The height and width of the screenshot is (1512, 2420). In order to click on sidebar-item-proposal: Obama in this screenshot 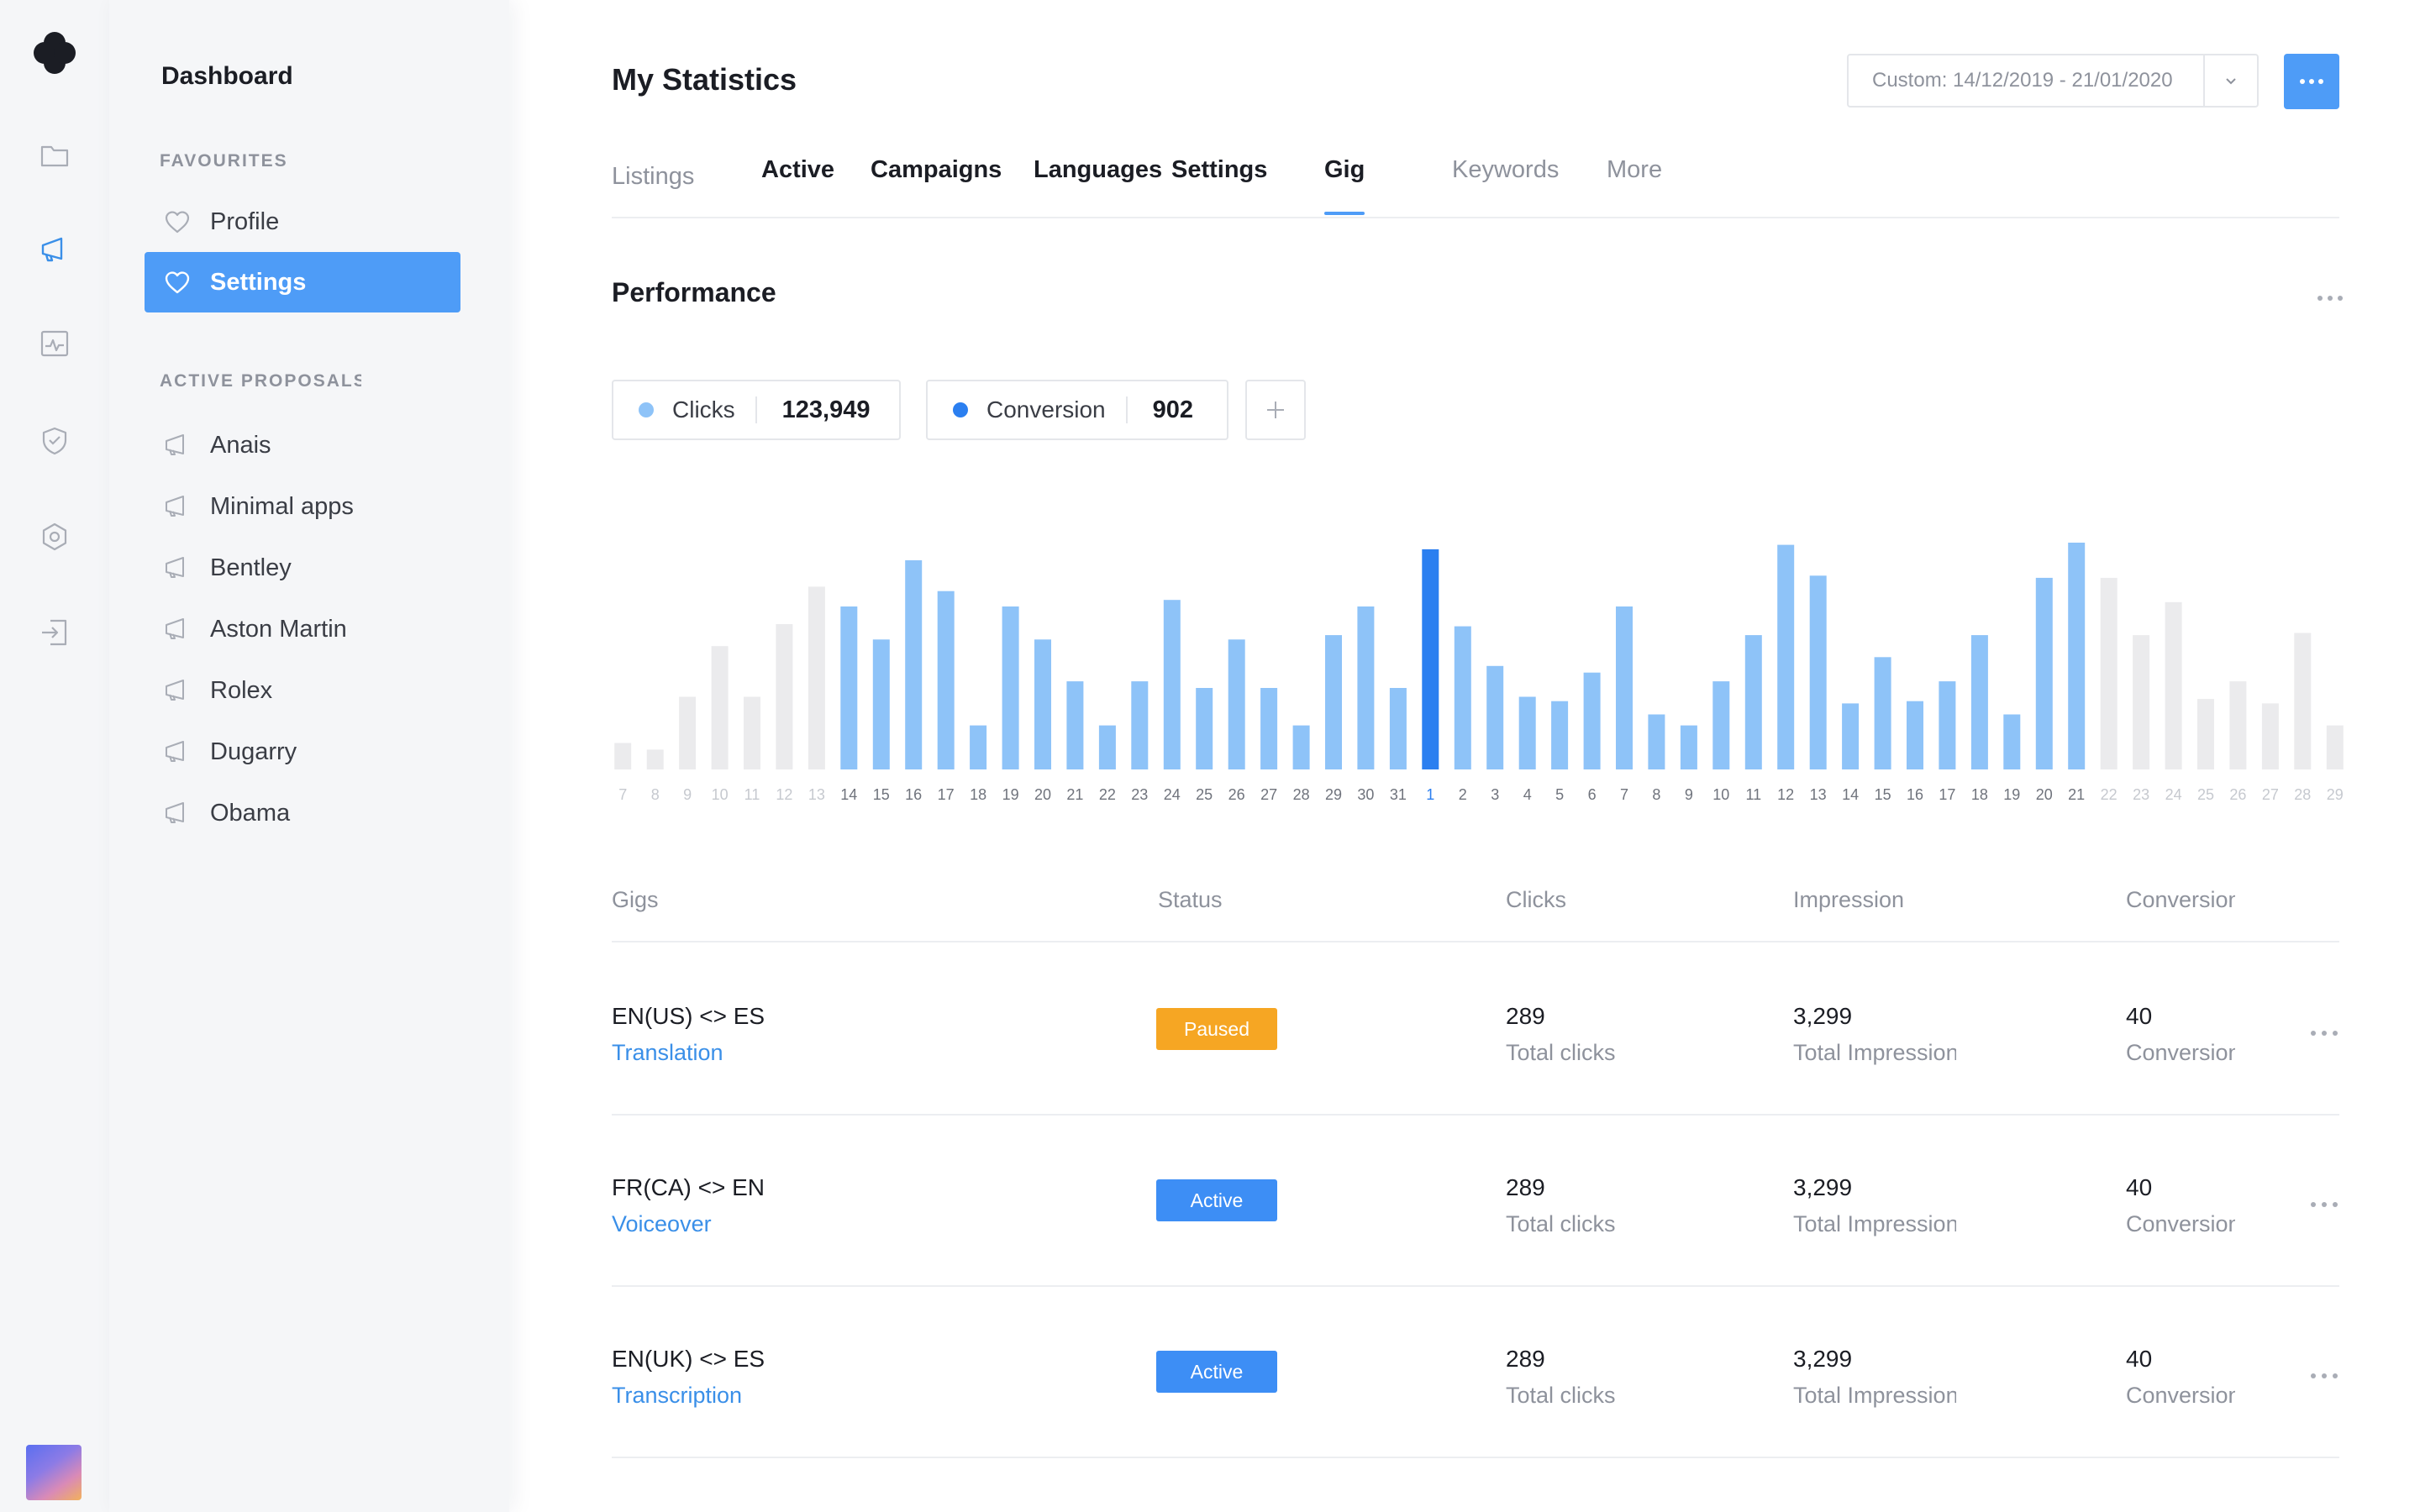, I will do `click(302, 813)`.